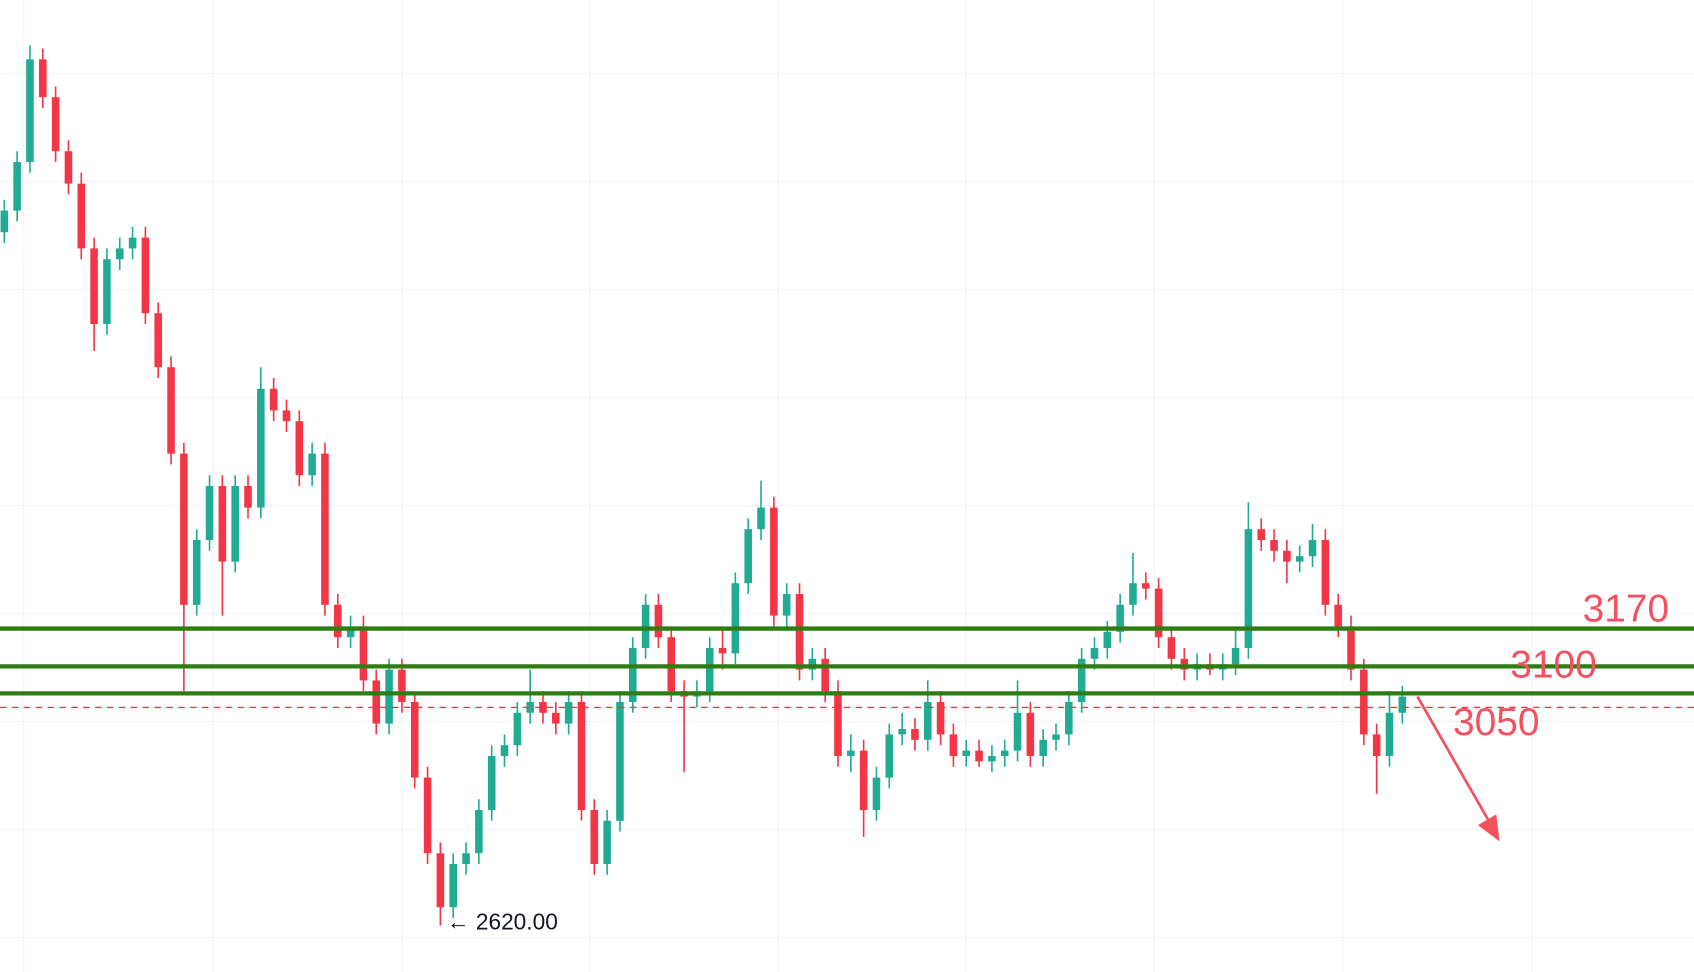  What do you see at coordinates (1496, 722) in the screenshot?
I see `level-label: 3050` at bounding box center [1496, 722].